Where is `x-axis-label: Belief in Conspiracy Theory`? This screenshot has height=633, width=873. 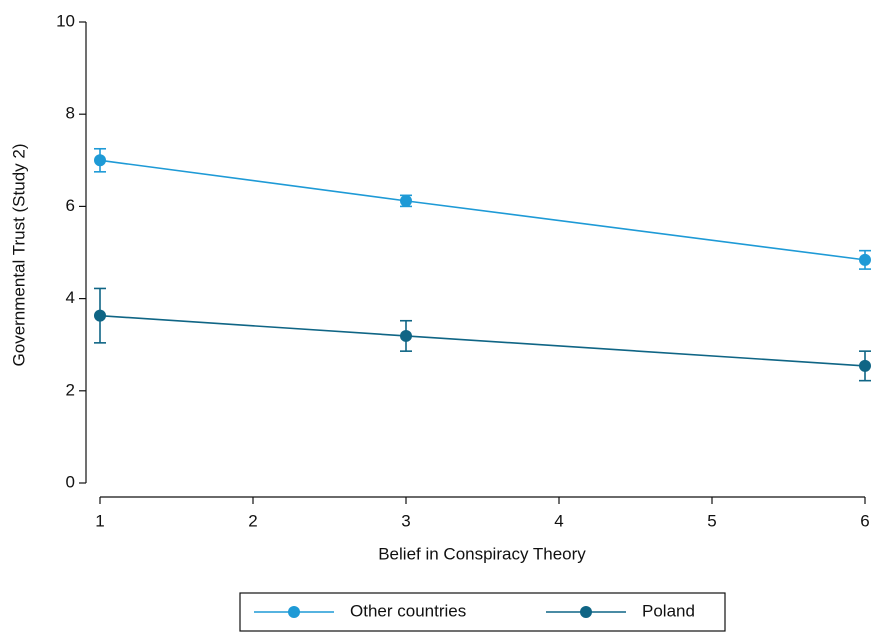 x-axis-label: Belief in Conspiracy Theory is located at coordinates (482, 553).